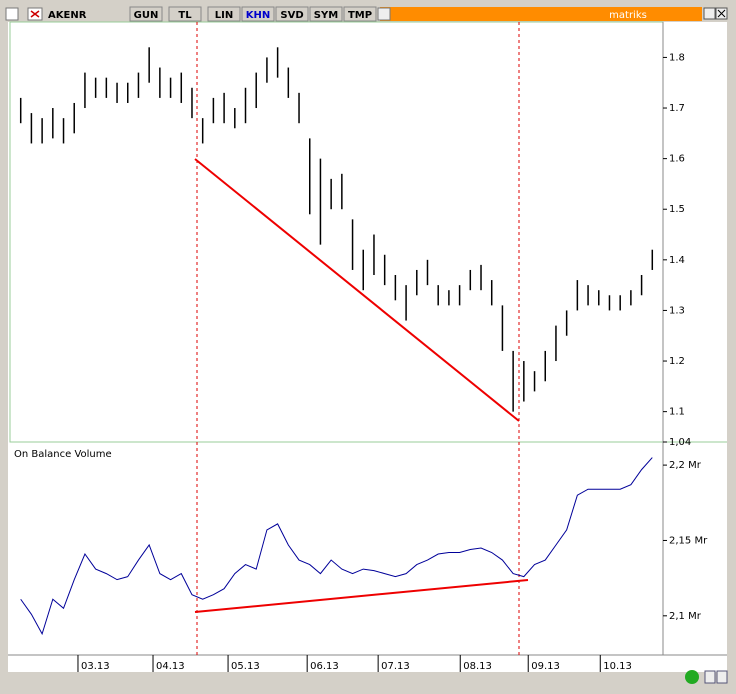 Image resolution: width=736 pixels, height=694 pixels. What do you see at coordinates (688, 540) in the screenshot?
I see `y-tick-label: 2,15 Mr` at bounding box center [688, 540].